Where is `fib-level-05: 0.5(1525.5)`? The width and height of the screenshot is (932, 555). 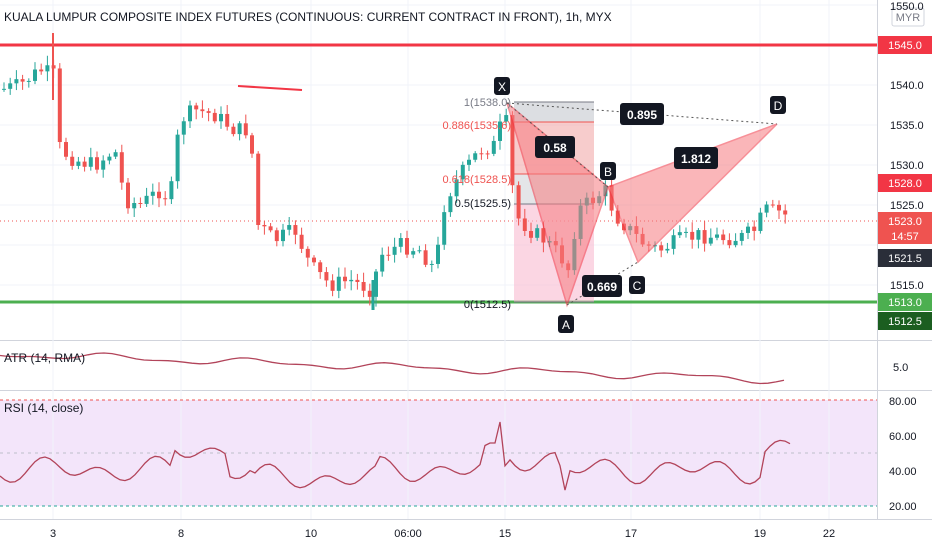
fib-level-05: 0.5(1525.5) is located at coordinates (483, 204).